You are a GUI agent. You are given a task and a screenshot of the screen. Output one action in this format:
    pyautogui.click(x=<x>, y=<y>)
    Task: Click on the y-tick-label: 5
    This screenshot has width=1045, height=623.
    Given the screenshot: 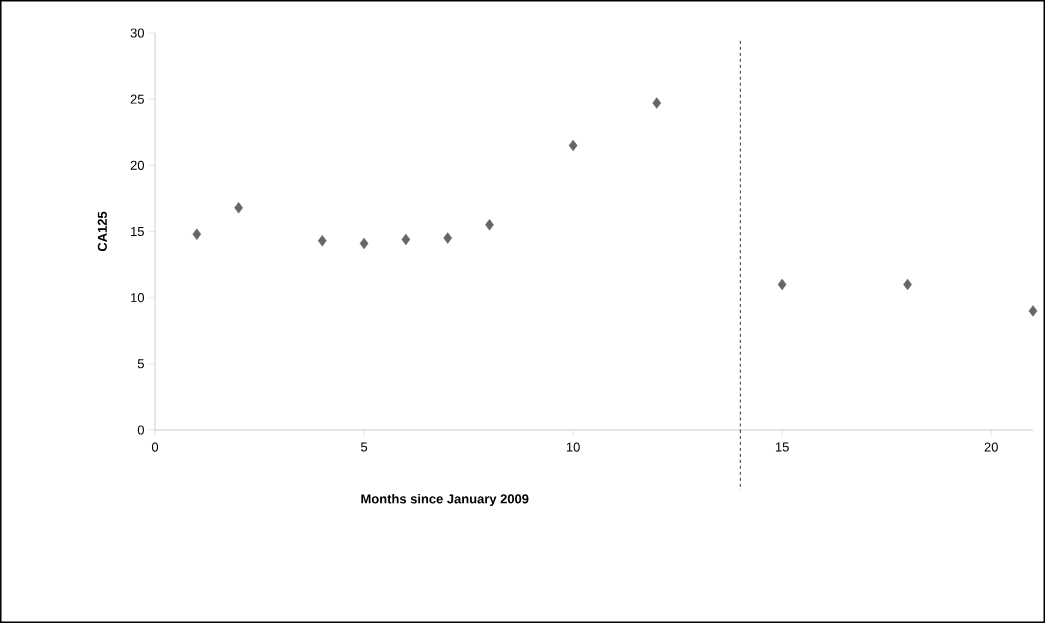 What is the action you would take?
    pyautogui.click(x=140, y=364)
    